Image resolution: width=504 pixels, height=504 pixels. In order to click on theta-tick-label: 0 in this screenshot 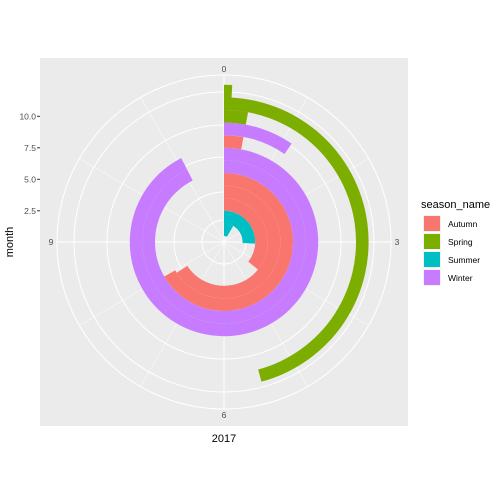, I will do `click(224, 69)`.